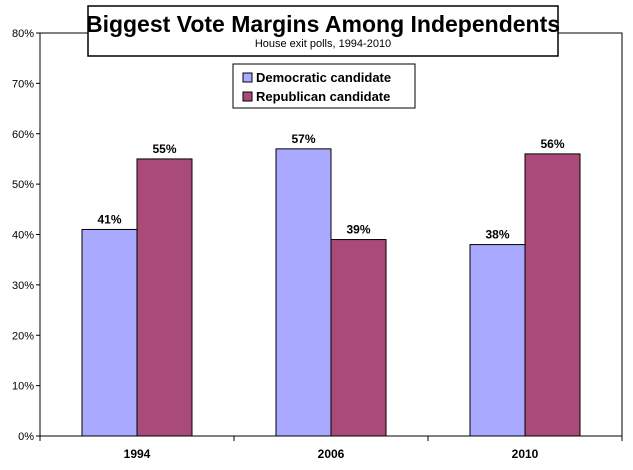  Describe the element at coordinates (324, 86) in the screenshot. I see `legend: Democratic candidate Republican candidate` at that location.